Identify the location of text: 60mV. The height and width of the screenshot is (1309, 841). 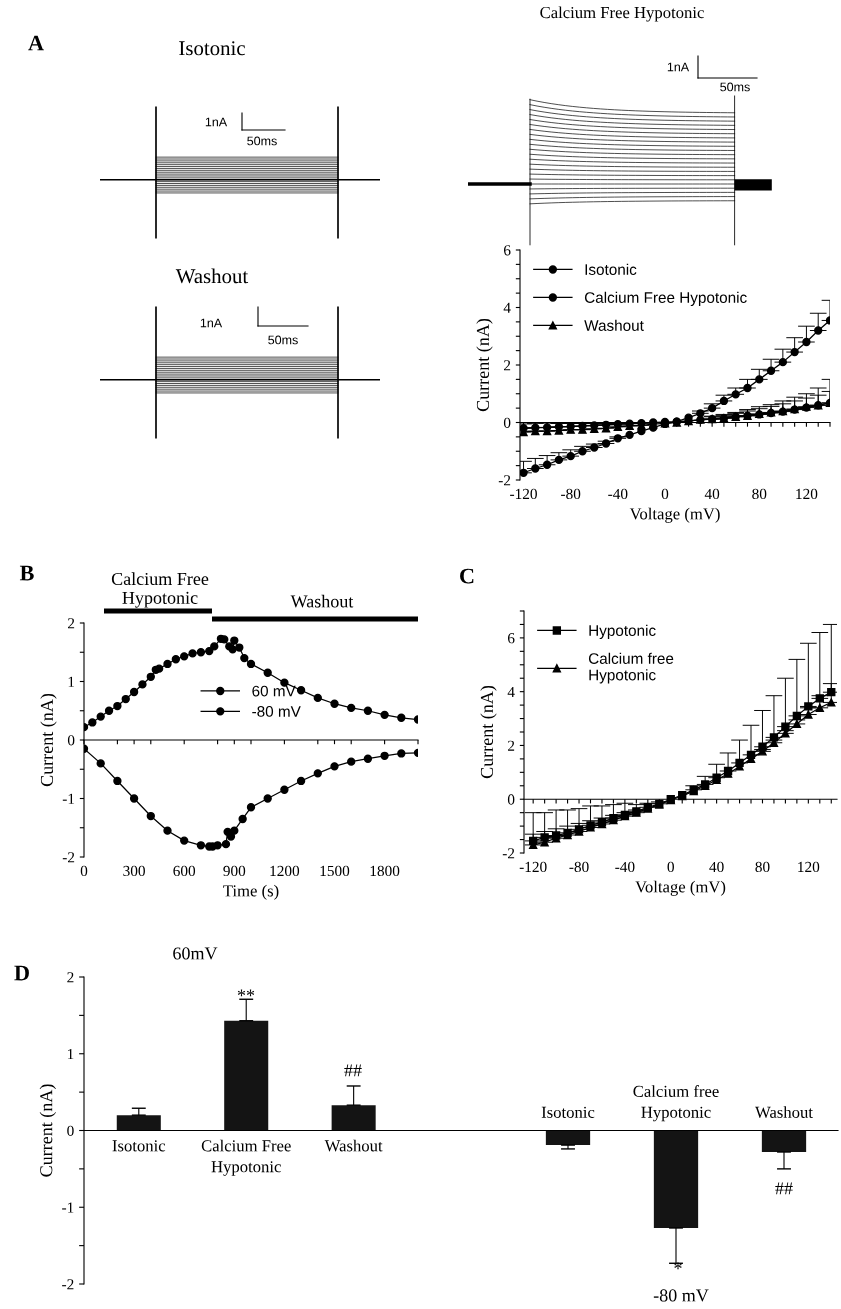
(195, 953).